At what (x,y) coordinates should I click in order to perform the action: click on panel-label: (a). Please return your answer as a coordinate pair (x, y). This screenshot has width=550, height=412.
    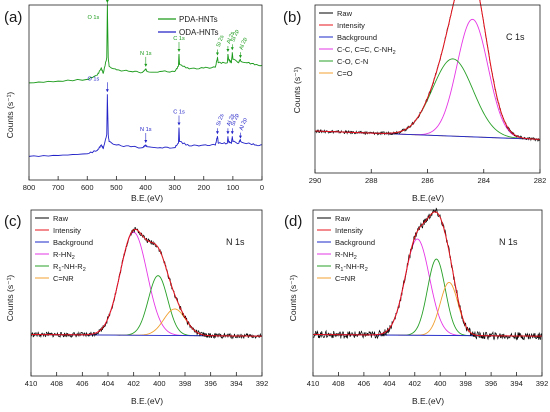
    Looking at the image, I should click on (13, 17).